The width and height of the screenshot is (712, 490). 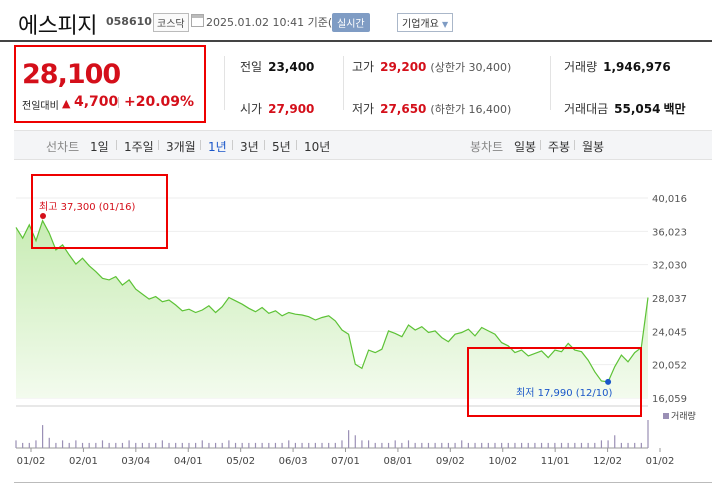 I want to click on tab-weekly: 주봉, so click(x=559, y=147).